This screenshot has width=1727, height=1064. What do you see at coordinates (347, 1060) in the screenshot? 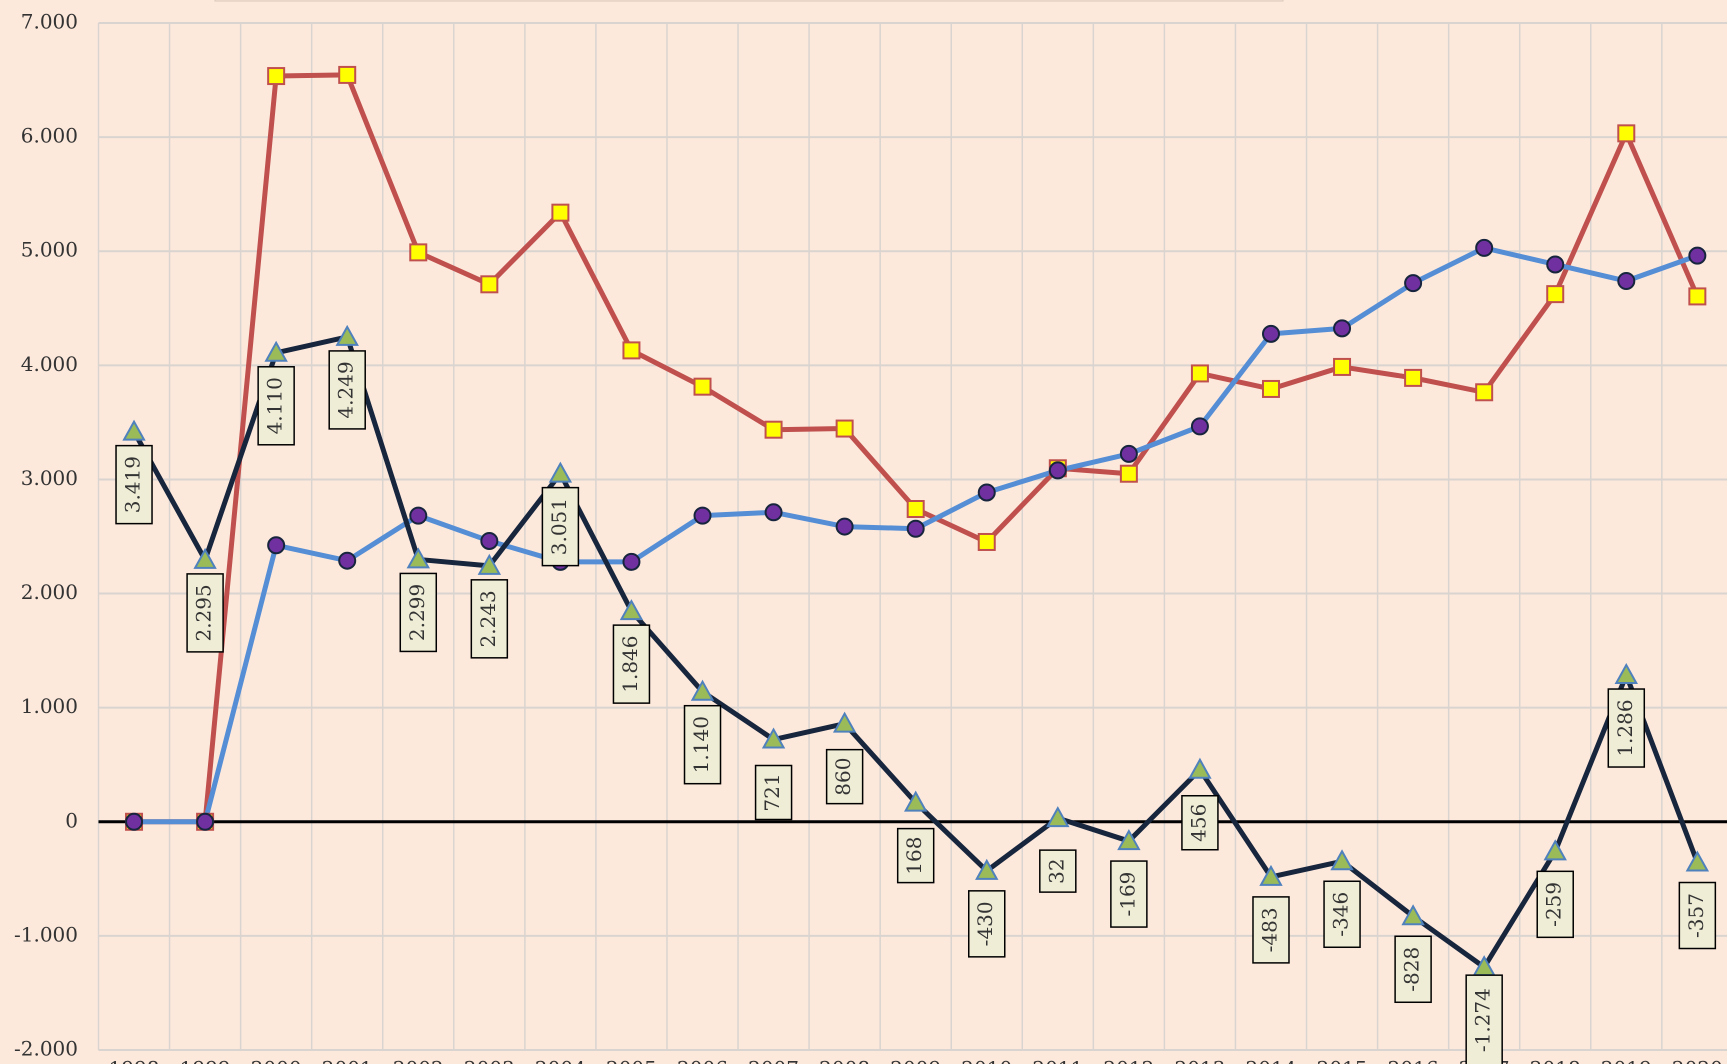
I see `x-tick-label: 2001` at bounding box center [347, 1060].